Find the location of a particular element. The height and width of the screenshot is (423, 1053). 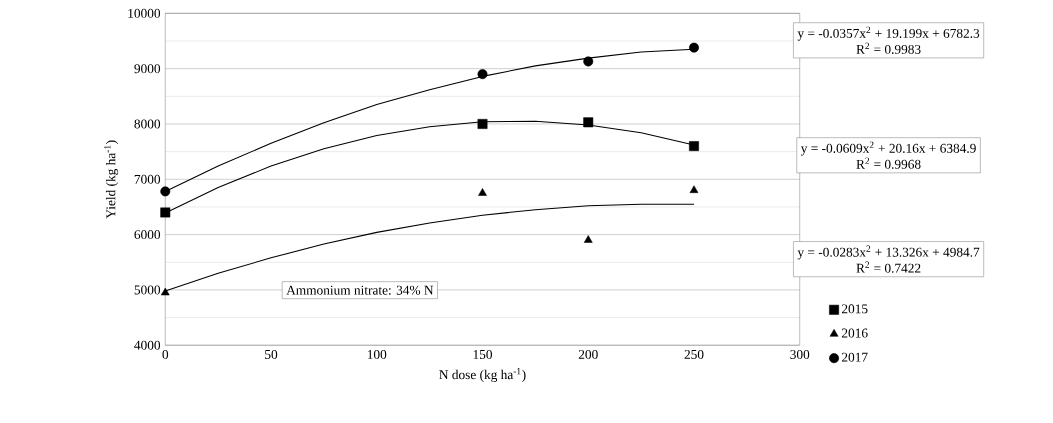

x-tick-label: 300 is located at coordinates (800, 355).